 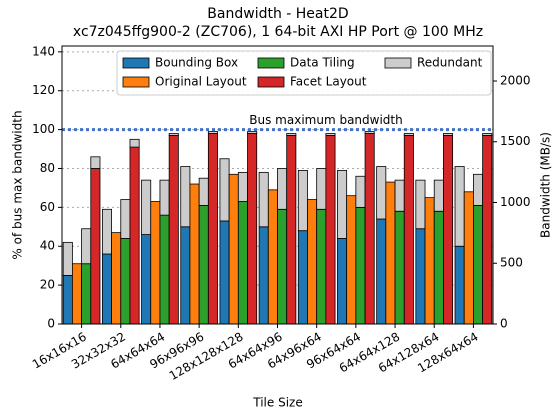 I want to click on legend-label: Original Layout, so click(x=201, y=82).